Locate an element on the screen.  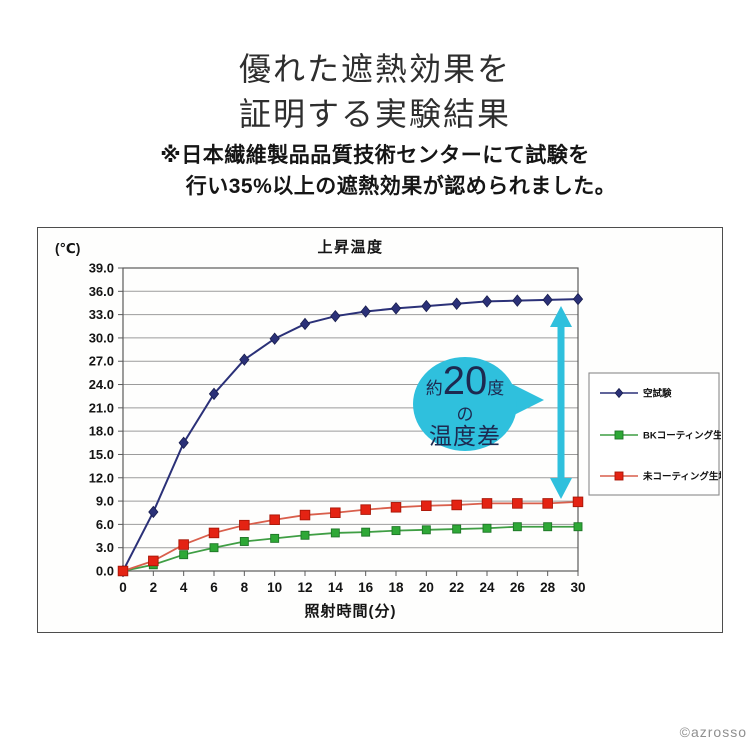
legend-box is located at coordinates (654, 434).